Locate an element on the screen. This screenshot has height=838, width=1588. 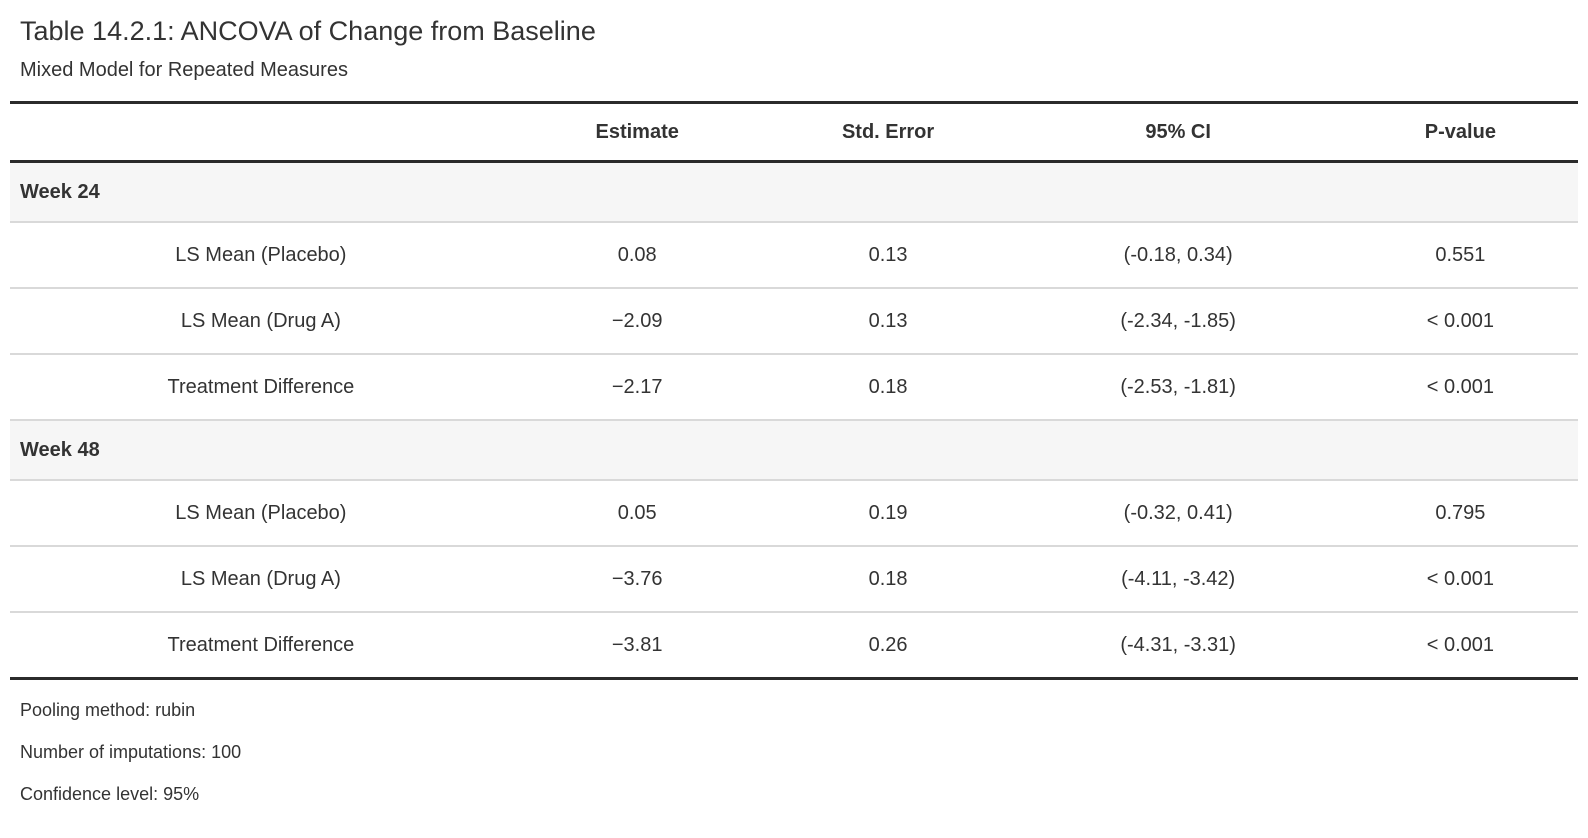
header-row: Estimate Std. Error 95% CI P-value is located at coordinates (794, 132).